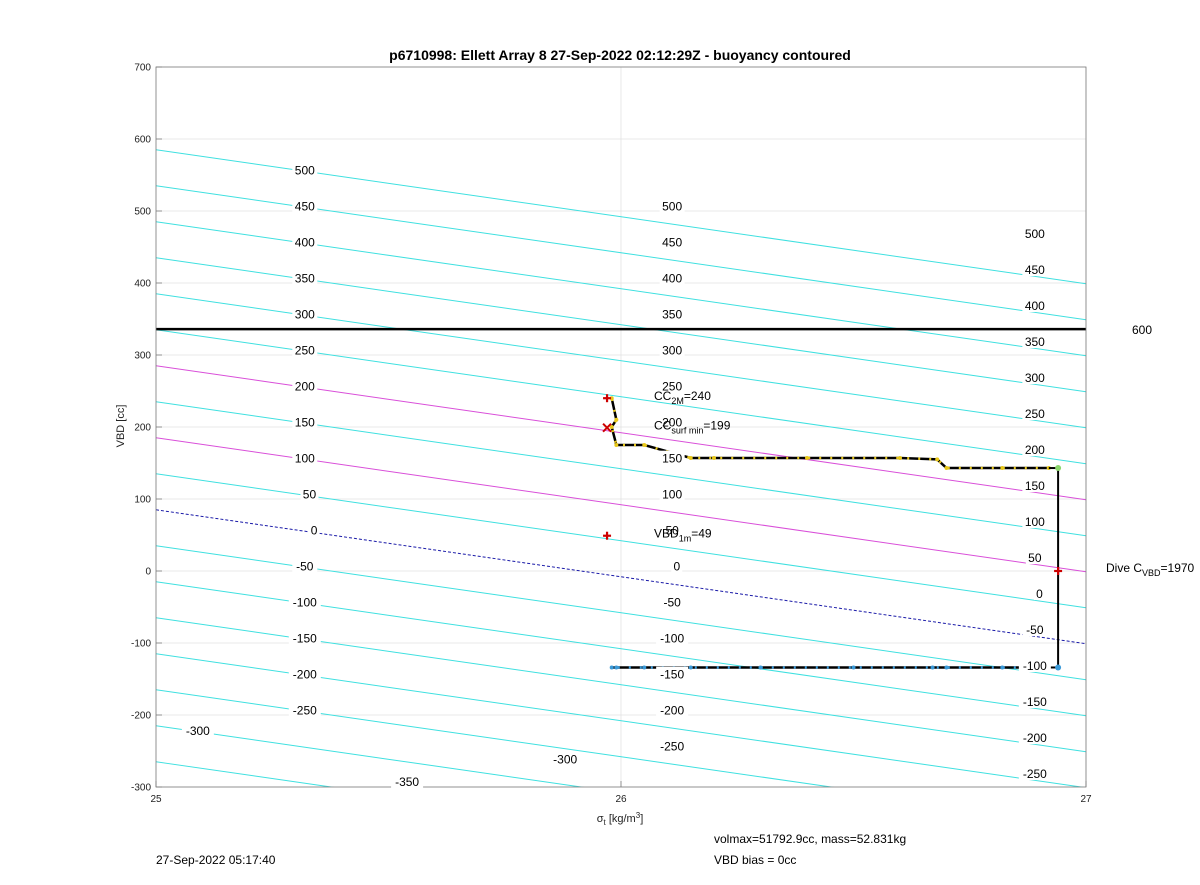 The image size is (1200, 885). I want to click on x-axis-label: σt [kg/m3], so click(620, 819).